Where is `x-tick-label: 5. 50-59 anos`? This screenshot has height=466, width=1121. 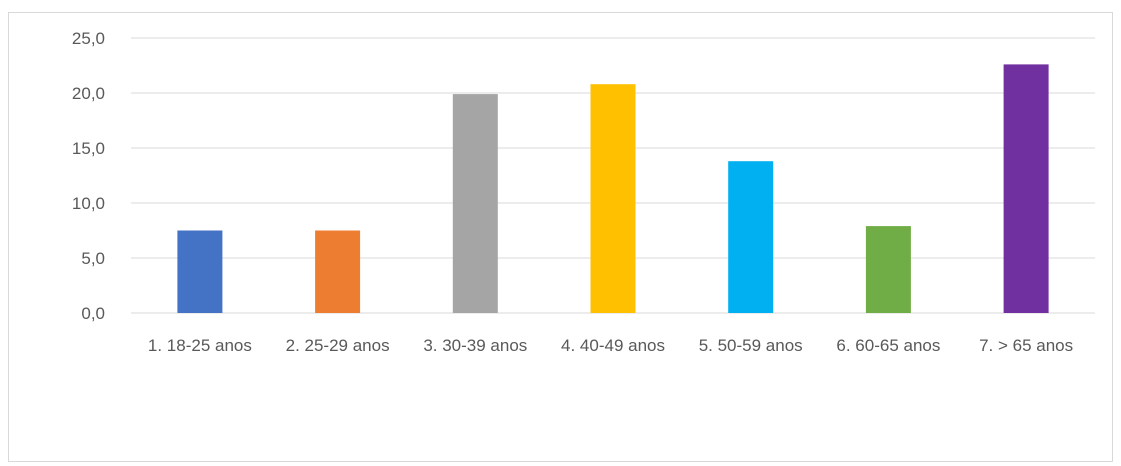 x-tick-label: 5. 50-59 anos is located at coordinates (751, 345).